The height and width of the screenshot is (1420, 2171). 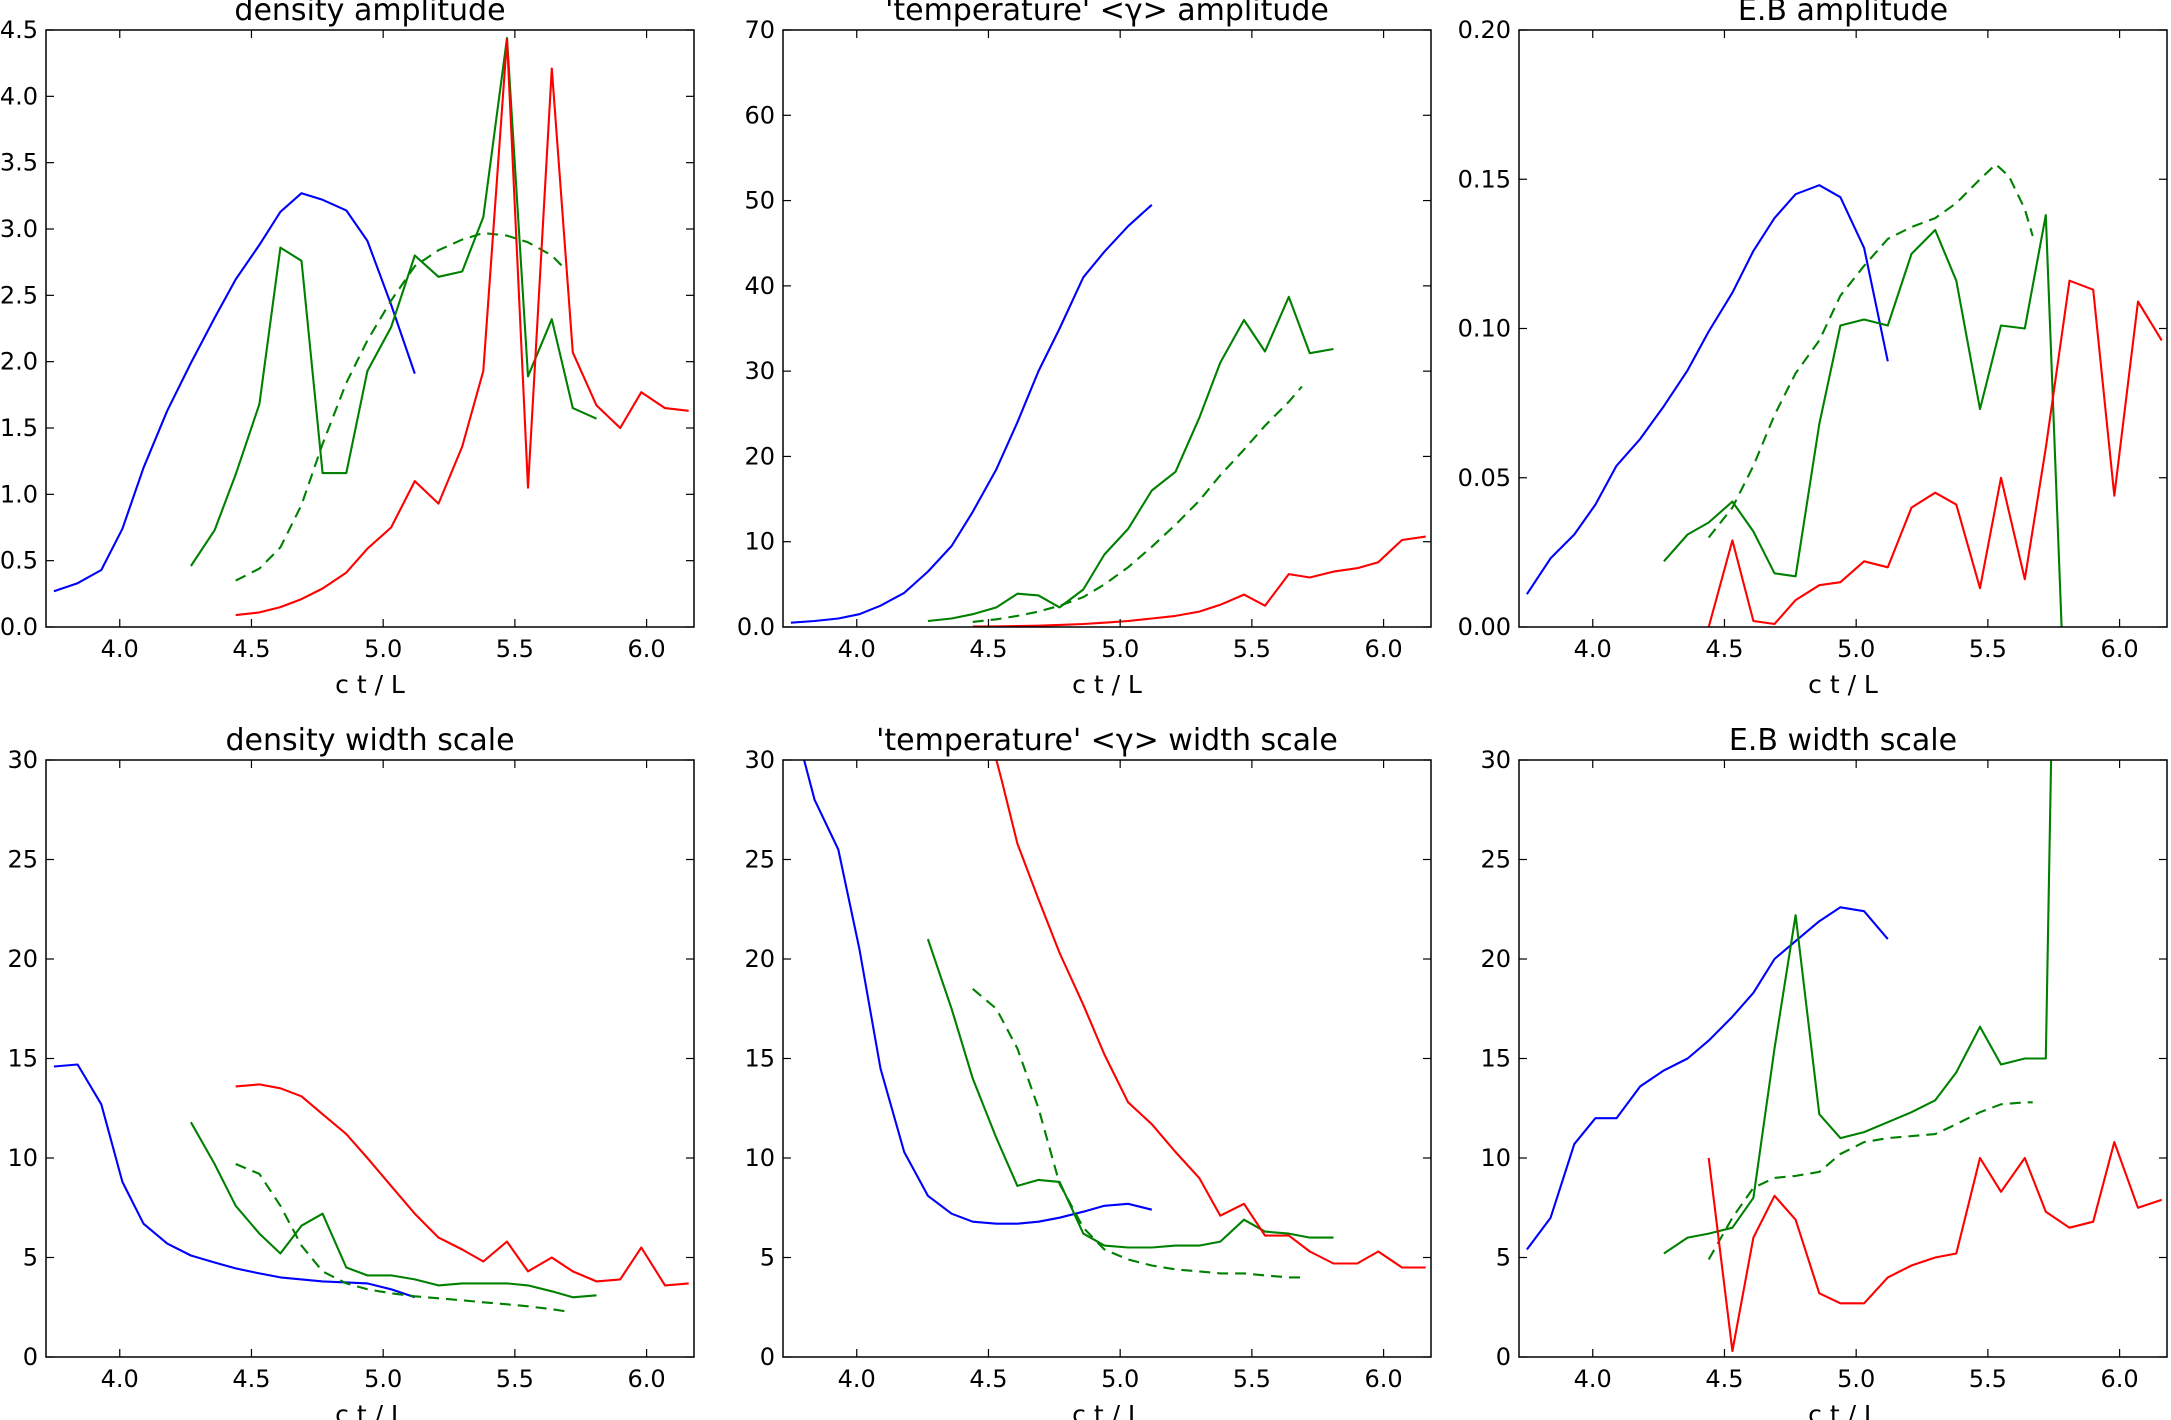 What do you see at coordinates (19, 494) in the screenshot?
I see `y-tick-label: 1.0` at bounding box center [19, 494].